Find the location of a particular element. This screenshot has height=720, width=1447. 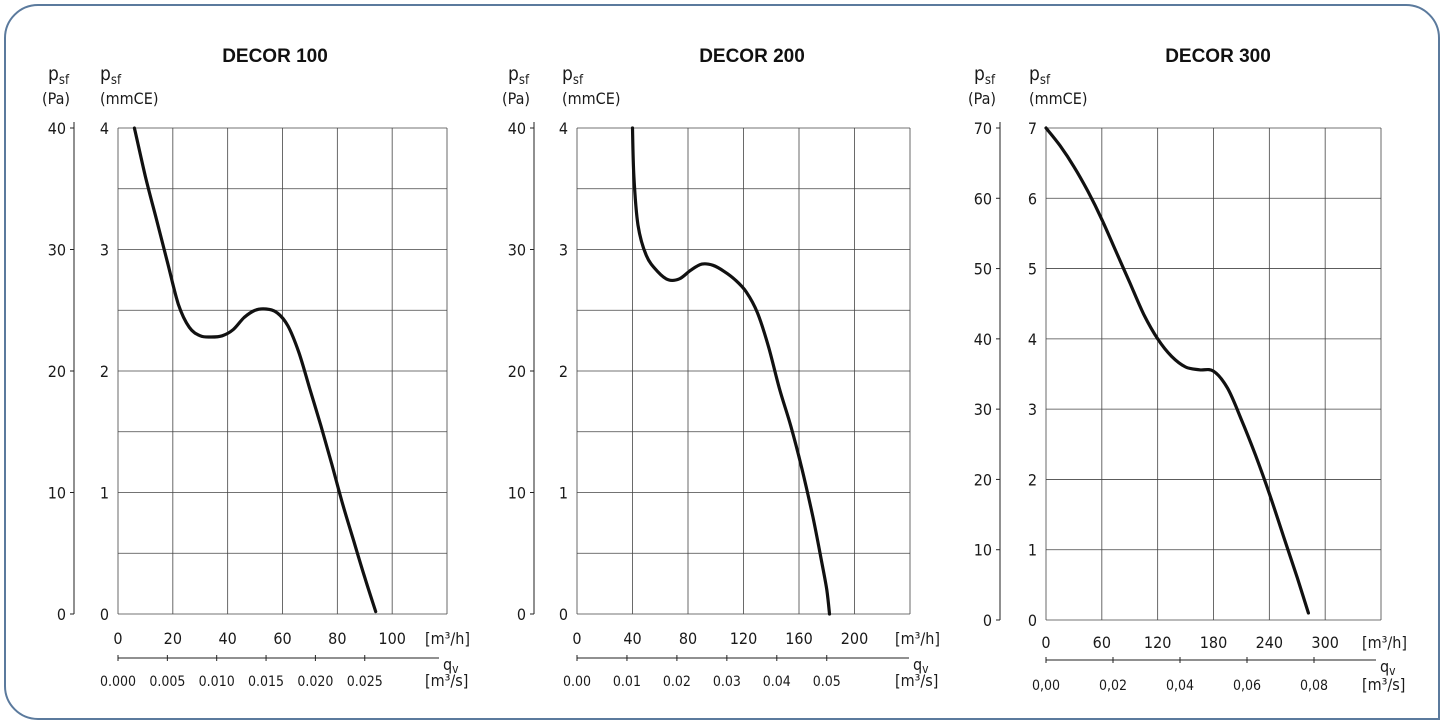

x2-tick-label: 0.020 is located at coordinates (315, 682).